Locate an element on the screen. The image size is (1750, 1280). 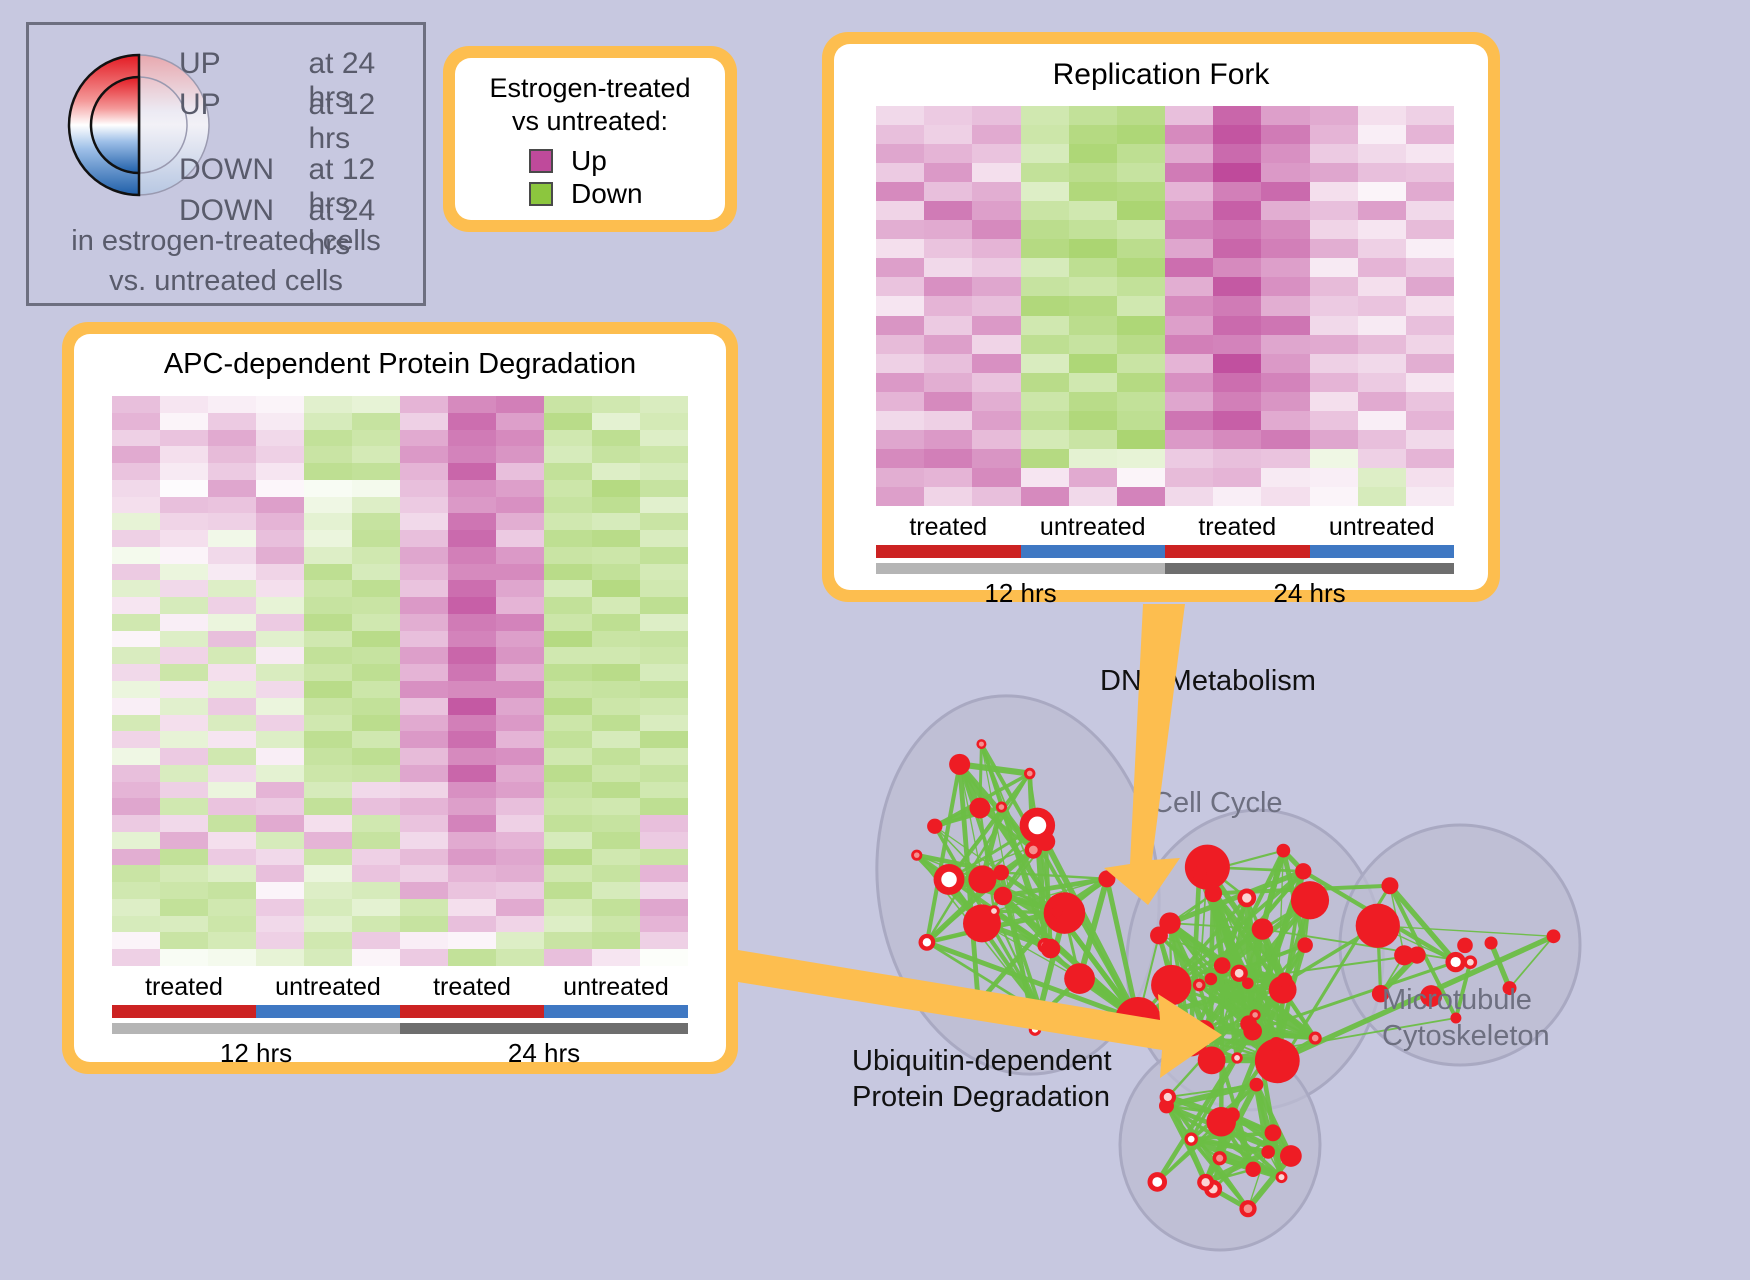
condition-bar-segment is located at coordinates (1093, 551).